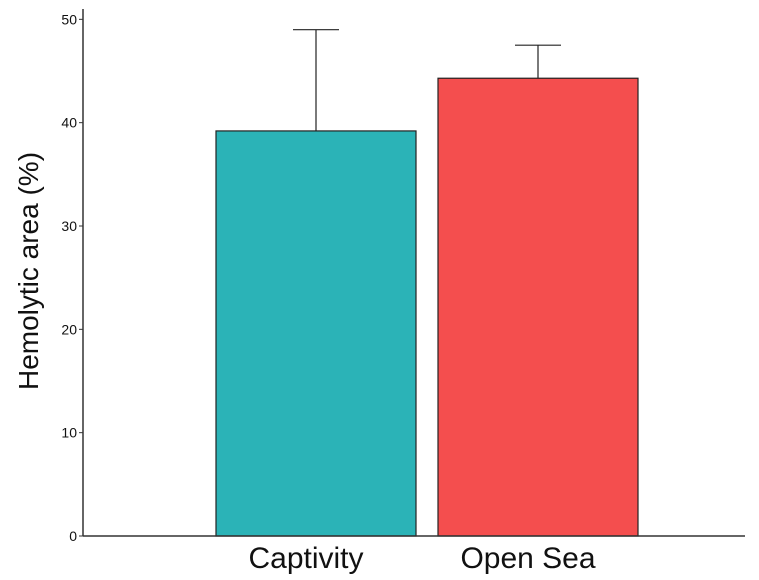  I want to click on y-axis: 0 10 20 30 40 50, so click(72, 276).